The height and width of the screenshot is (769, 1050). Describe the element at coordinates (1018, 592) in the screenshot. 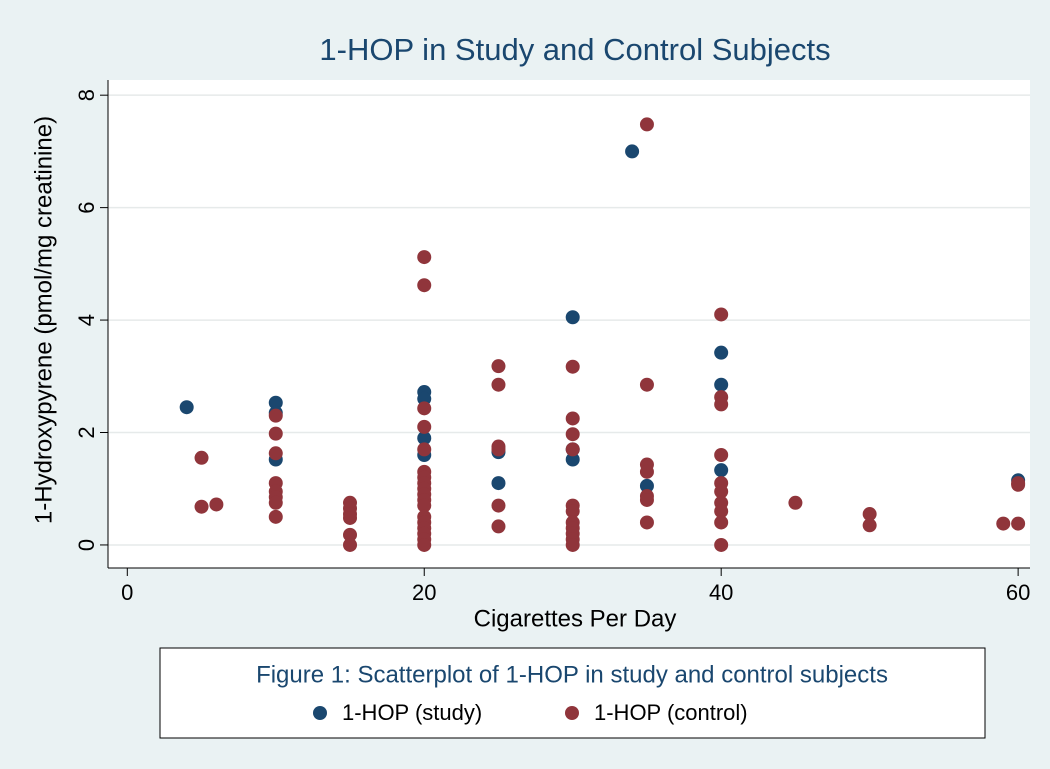

I see `x-tick-label: 60` at that location.